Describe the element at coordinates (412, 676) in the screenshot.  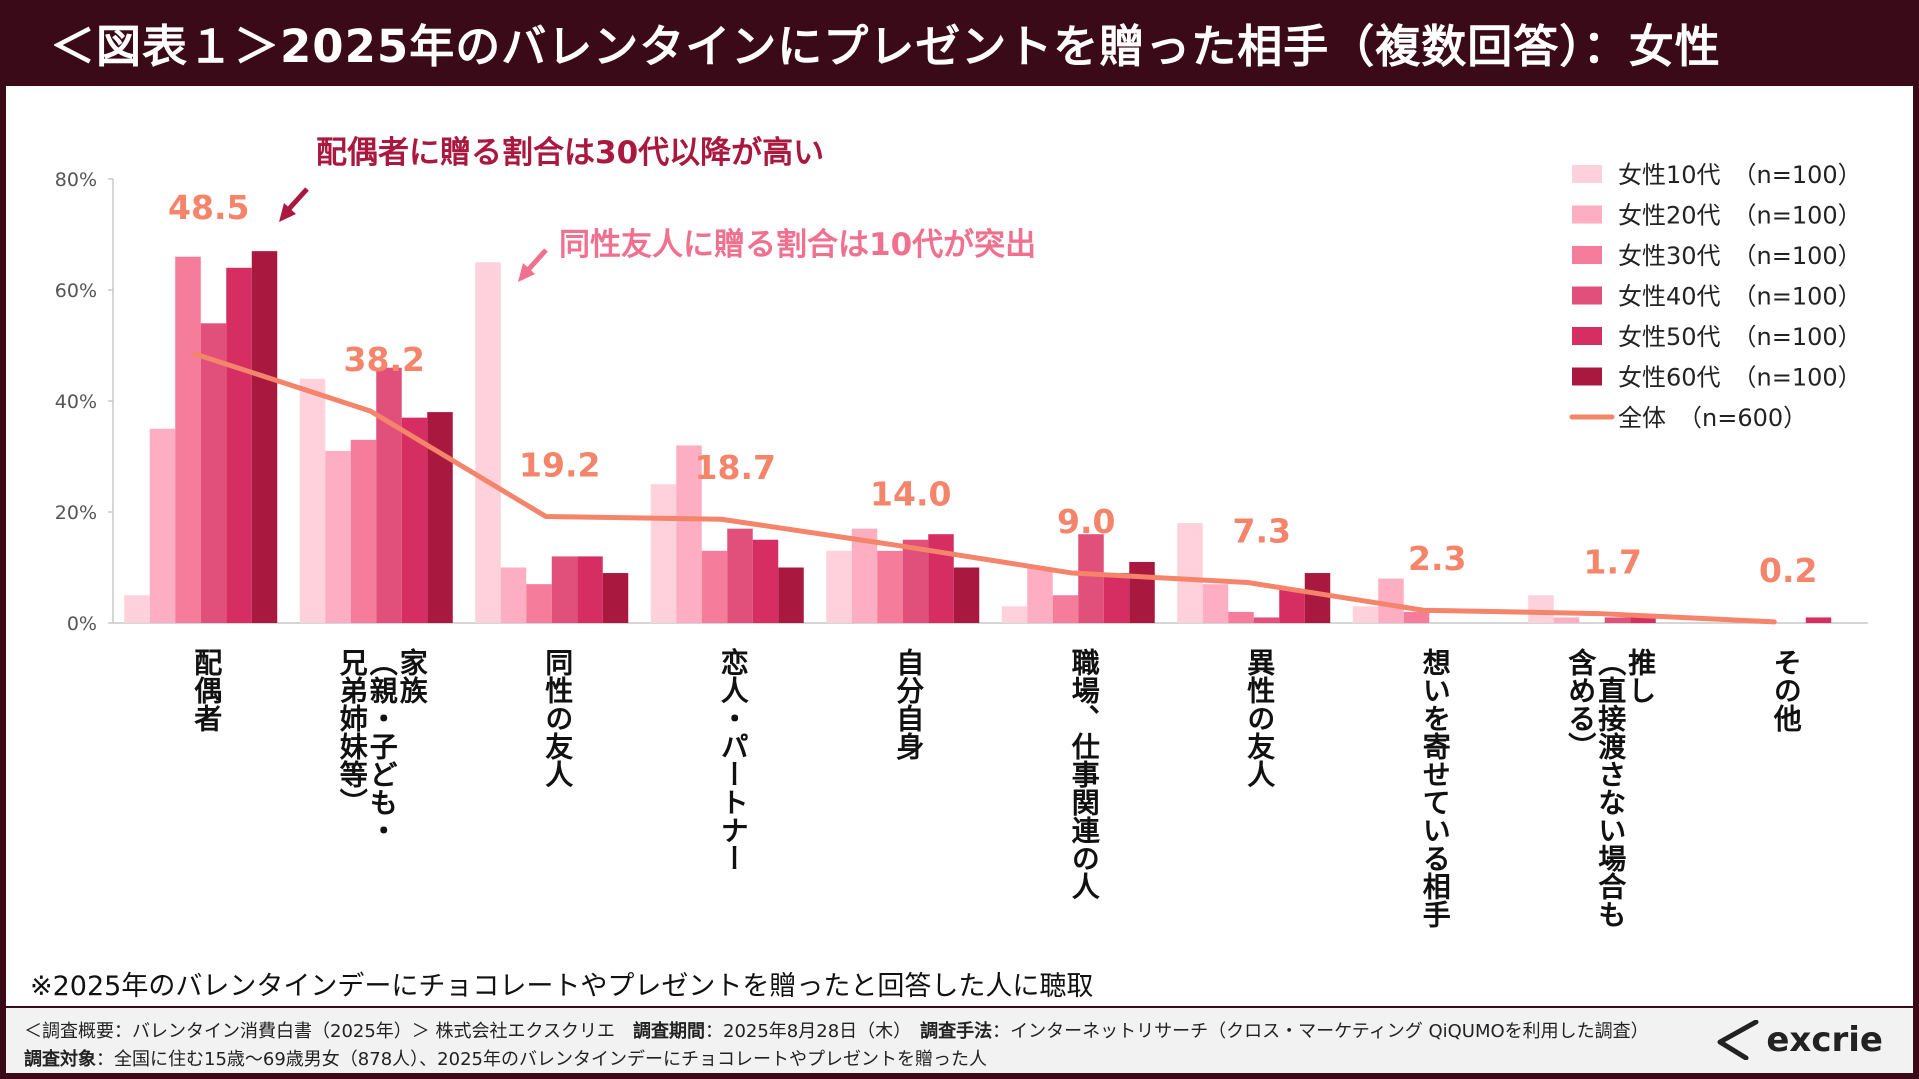
I see `category-label: 家族` at that location.